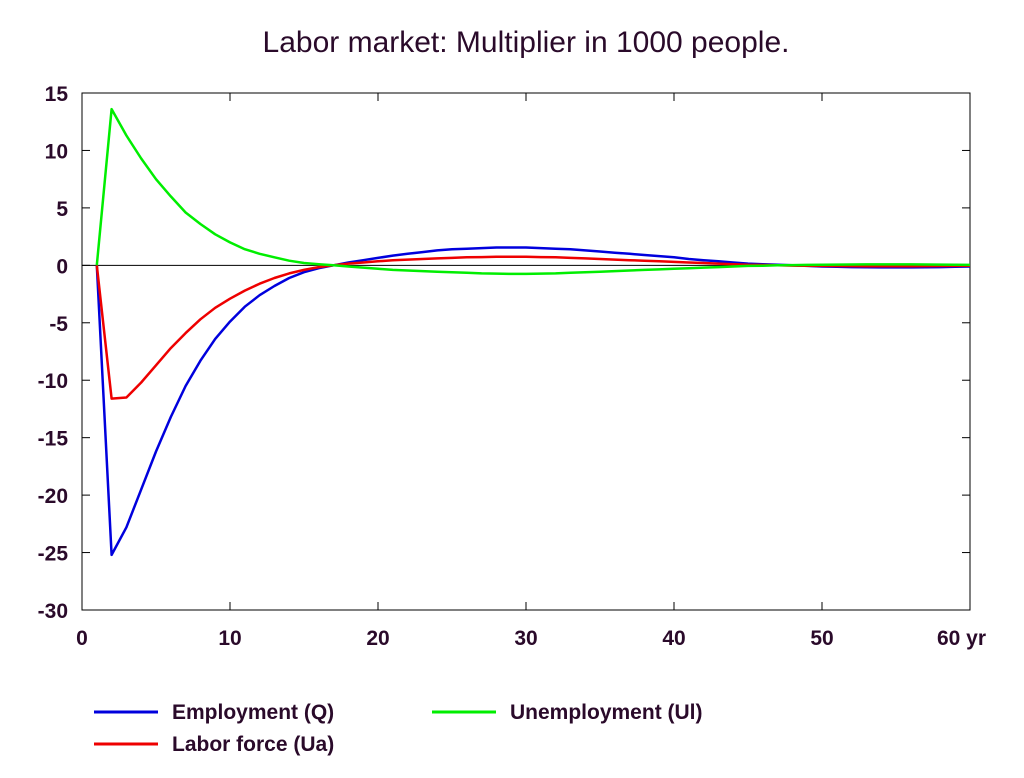 The height and width of the screenshot is (778, 1024). Describe the element at coordinates (229, 638) in the screenshot. I see `x-tick-label: 10` at that location.